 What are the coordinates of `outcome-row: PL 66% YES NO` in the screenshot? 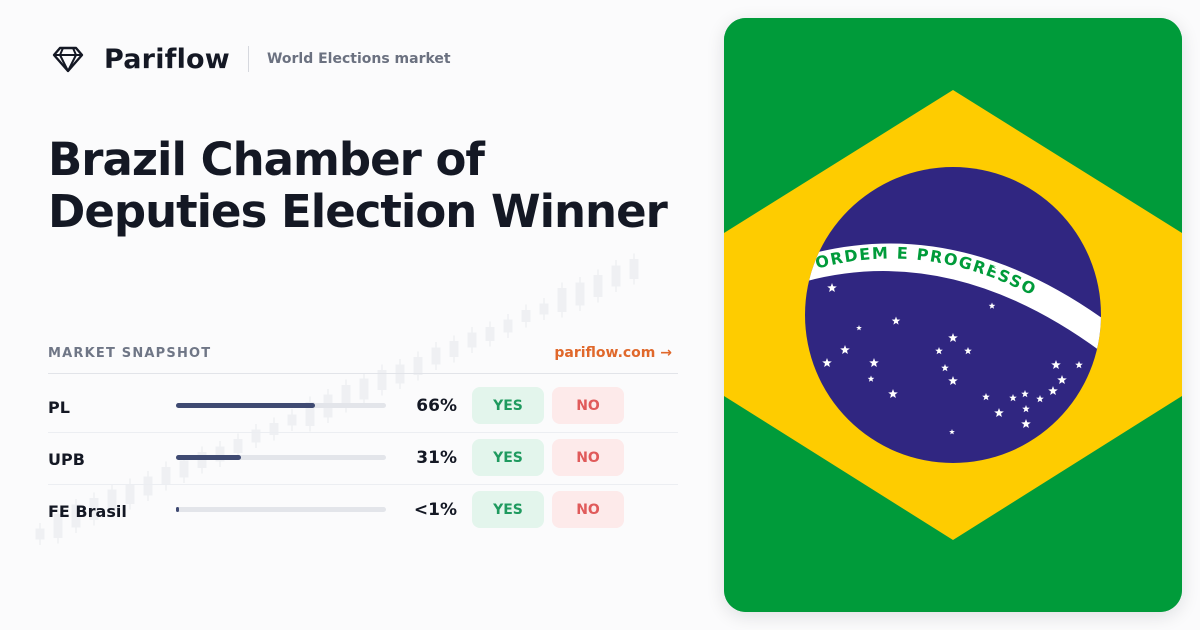 It's located at (363, 407).